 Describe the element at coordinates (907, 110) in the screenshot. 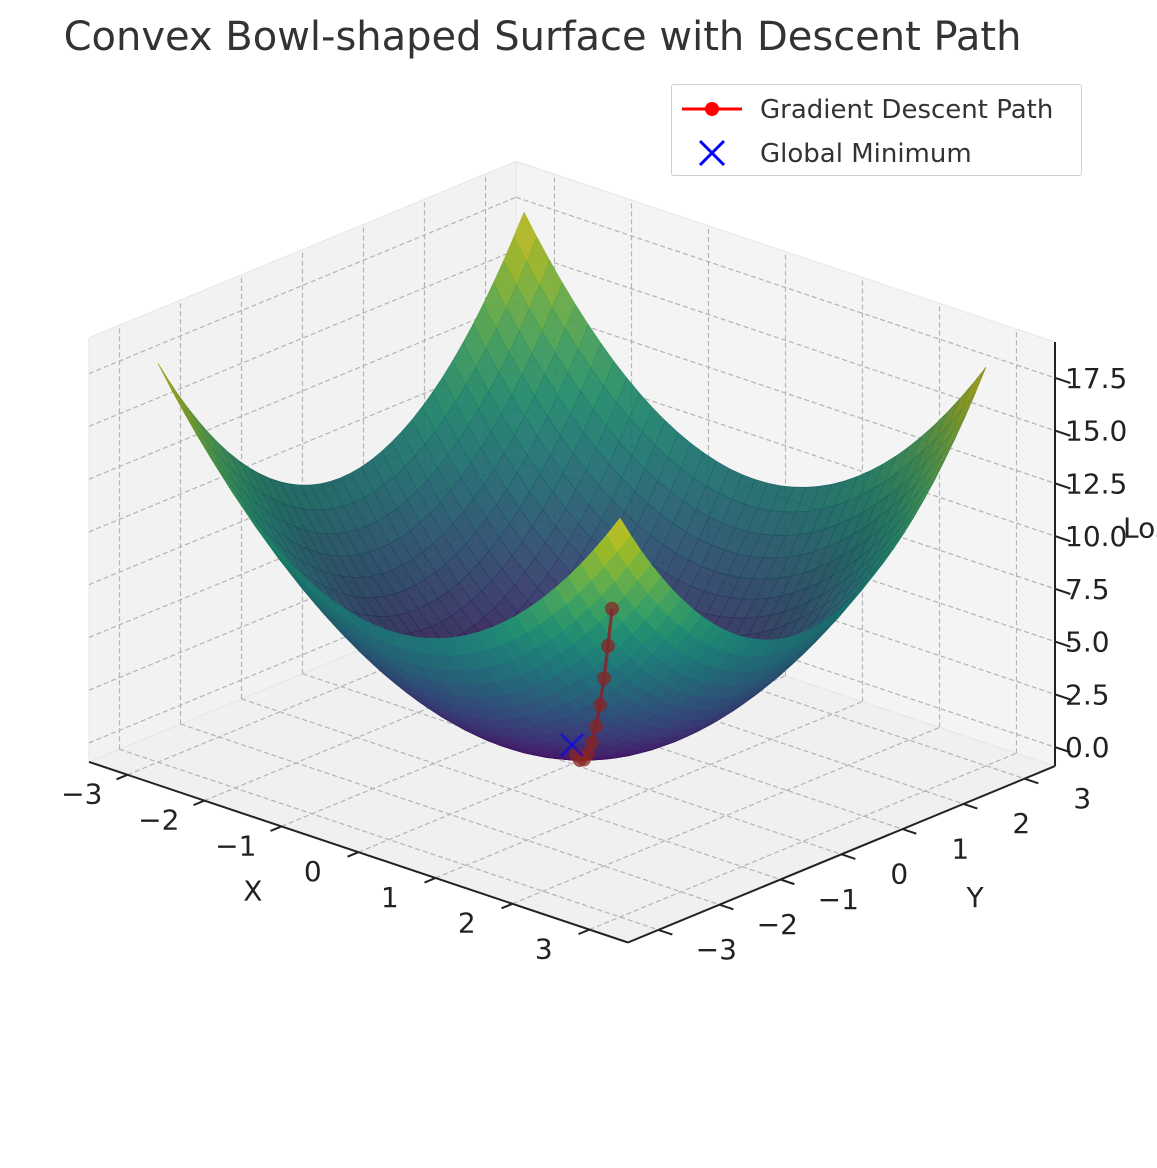

I see `legend-label-path: Gradient Descent Path` at that location.